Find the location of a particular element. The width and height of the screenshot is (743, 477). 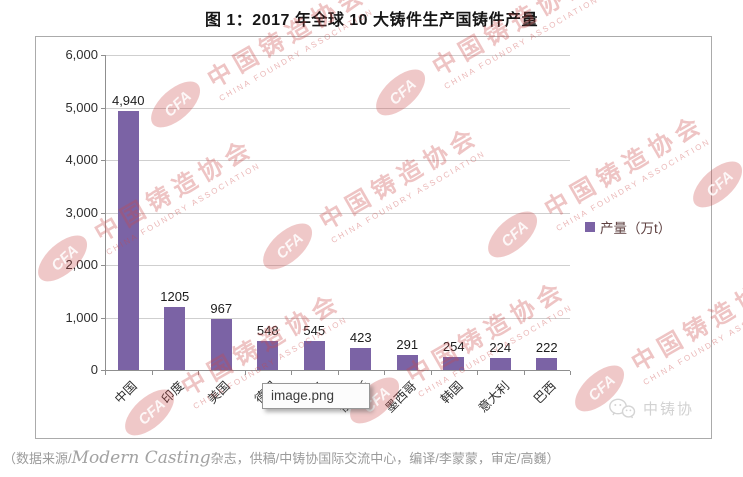

x-axis-label-text: 墨西哥 is located at coordinates (400, 397).